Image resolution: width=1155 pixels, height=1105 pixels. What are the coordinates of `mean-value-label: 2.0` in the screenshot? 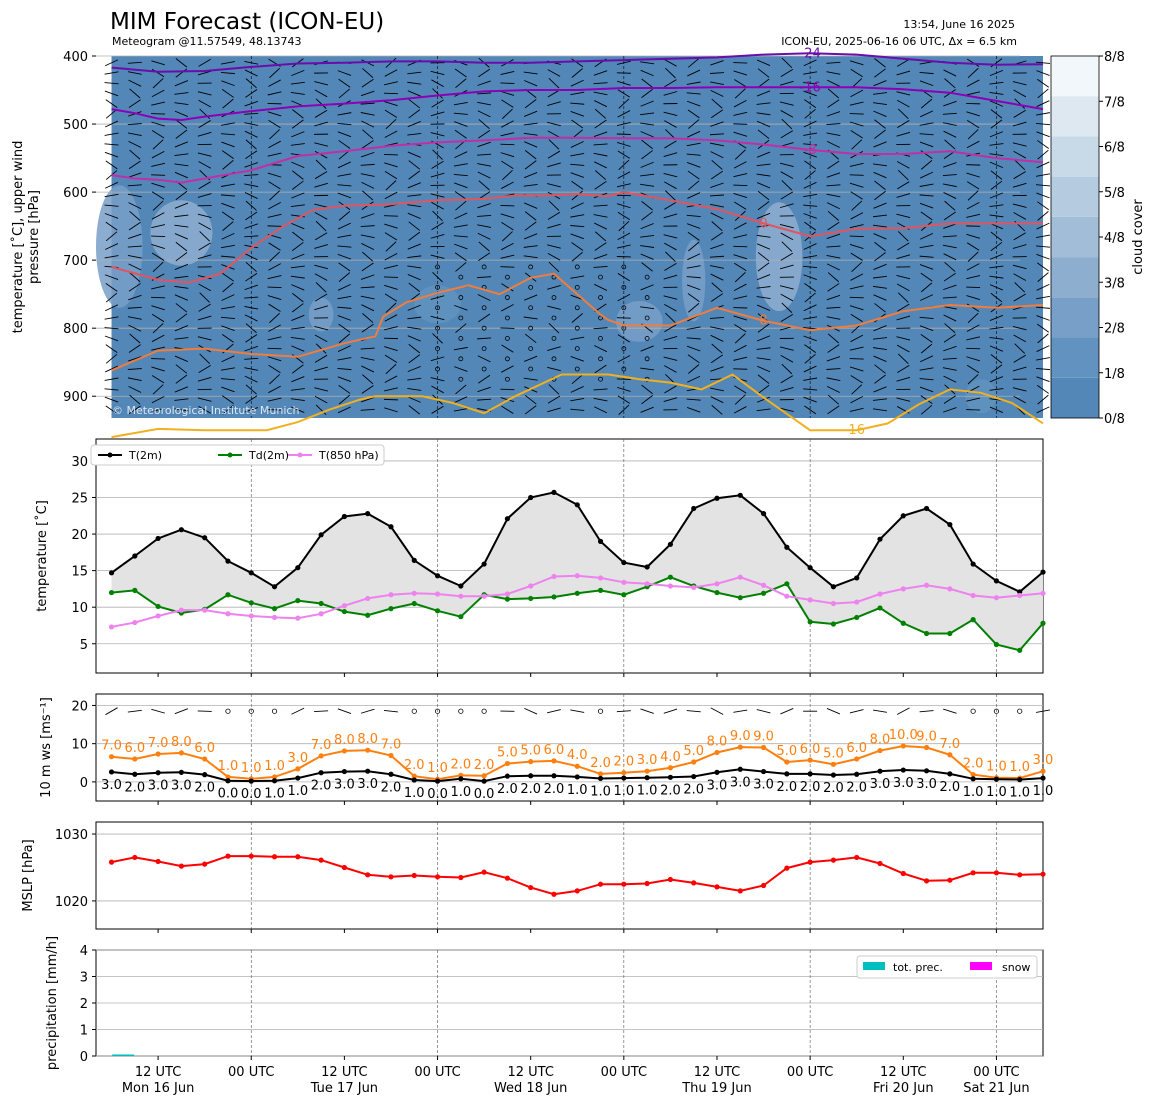 It's located at (810, 787).